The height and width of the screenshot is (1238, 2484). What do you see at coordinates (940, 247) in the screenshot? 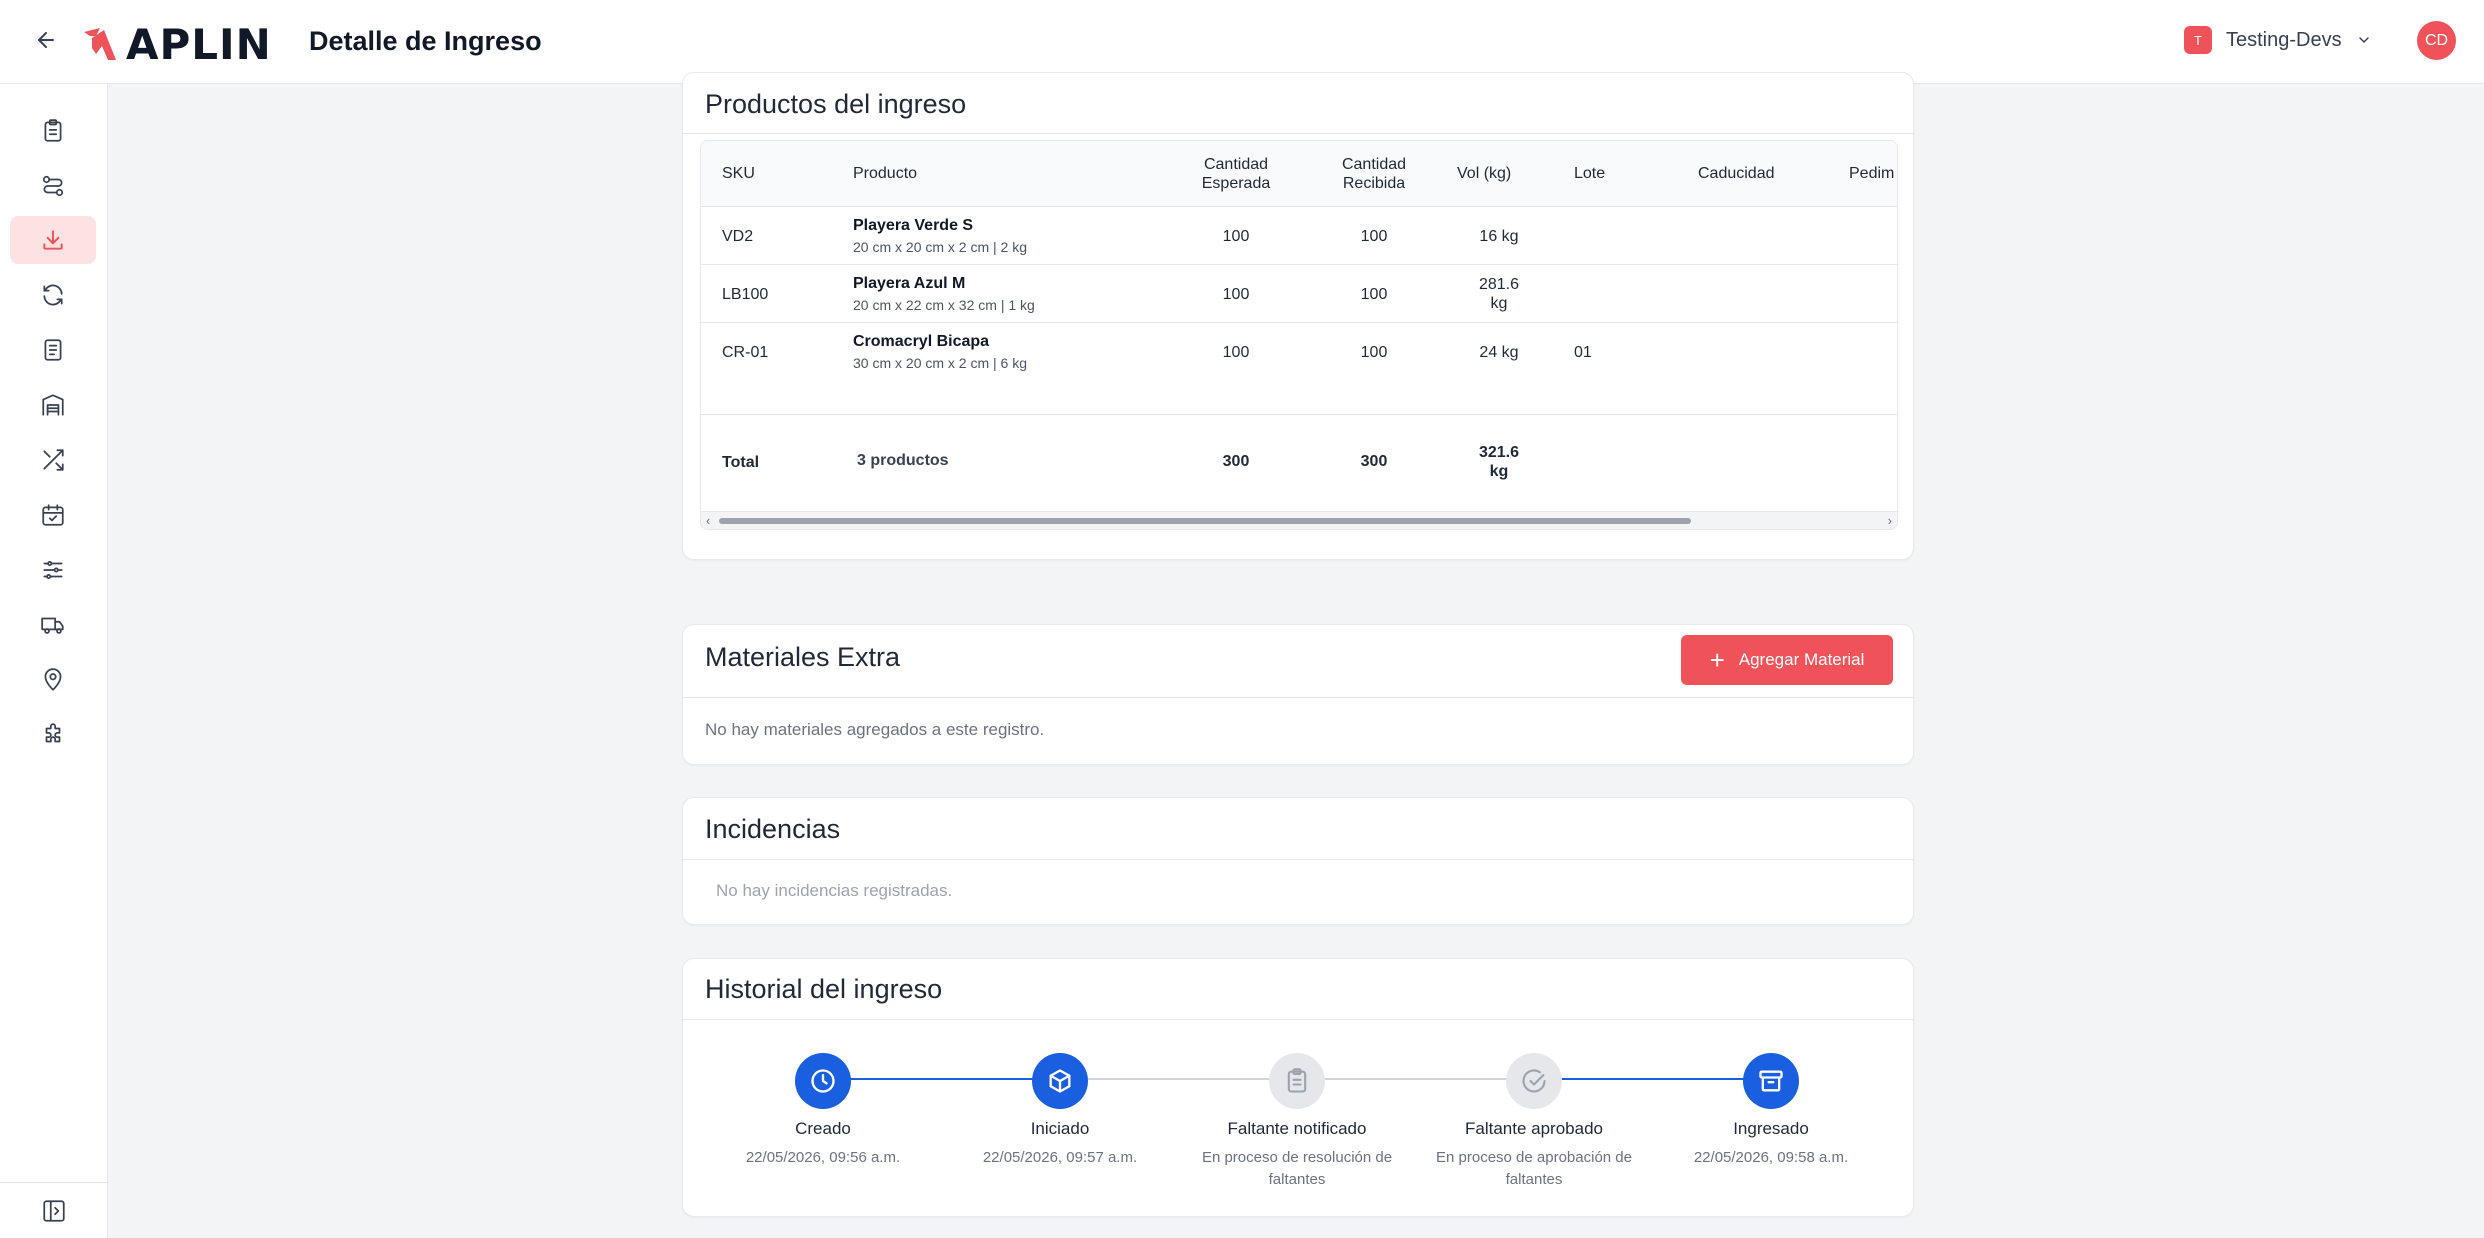
I see `product-dims: 20 cm x 20 cm x 2 cm | 2 kg` at bounding box center [940, 247].